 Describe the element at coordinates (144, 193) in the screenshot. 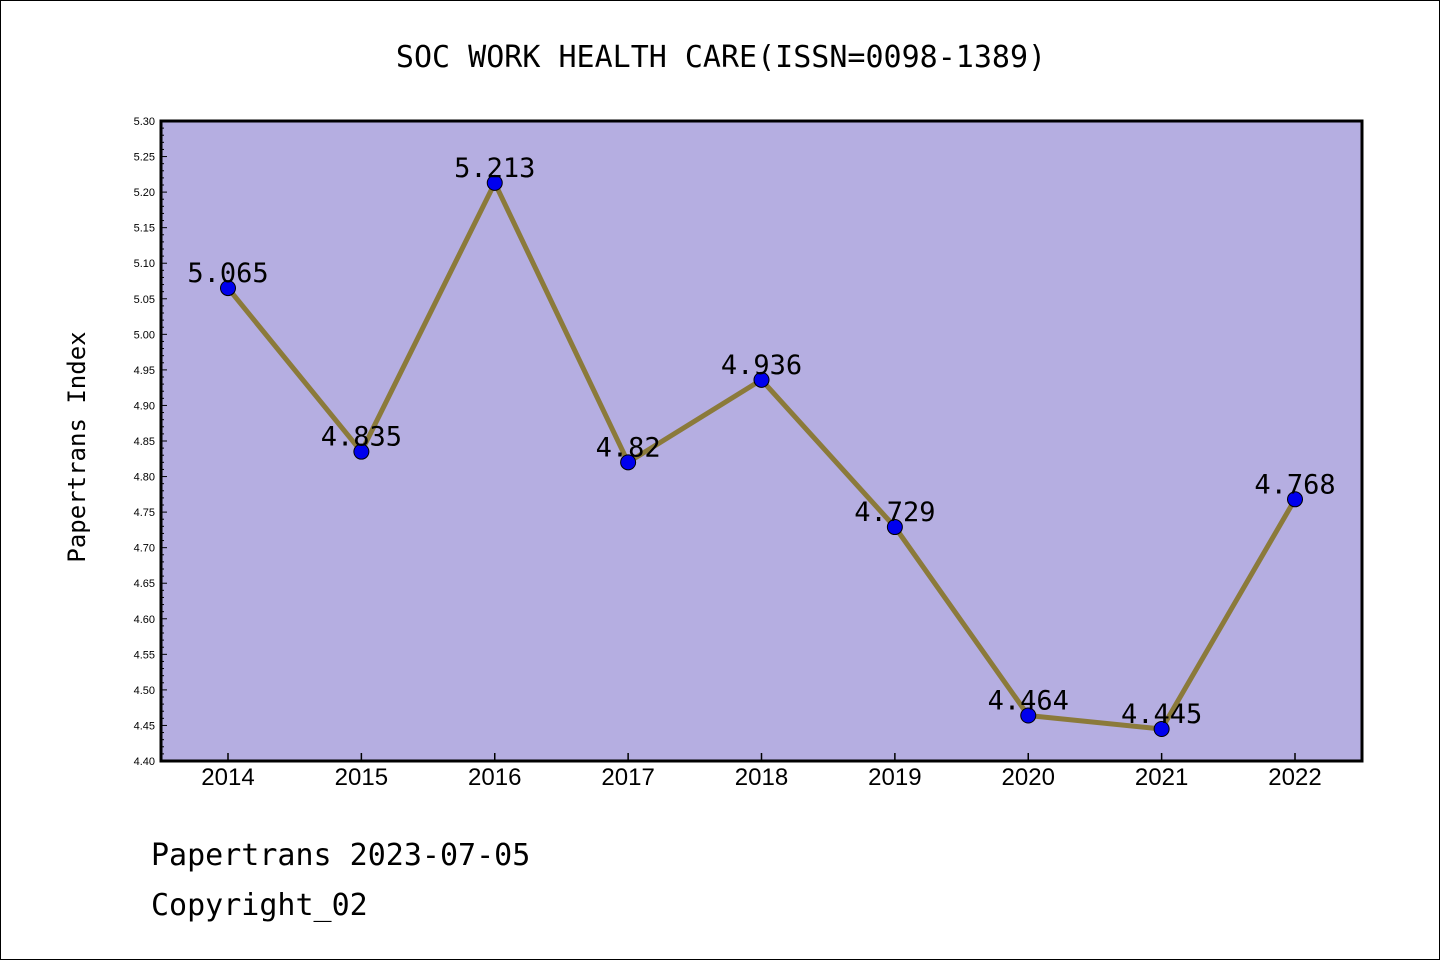

I see `y-tick-label: 5.20` at that location.